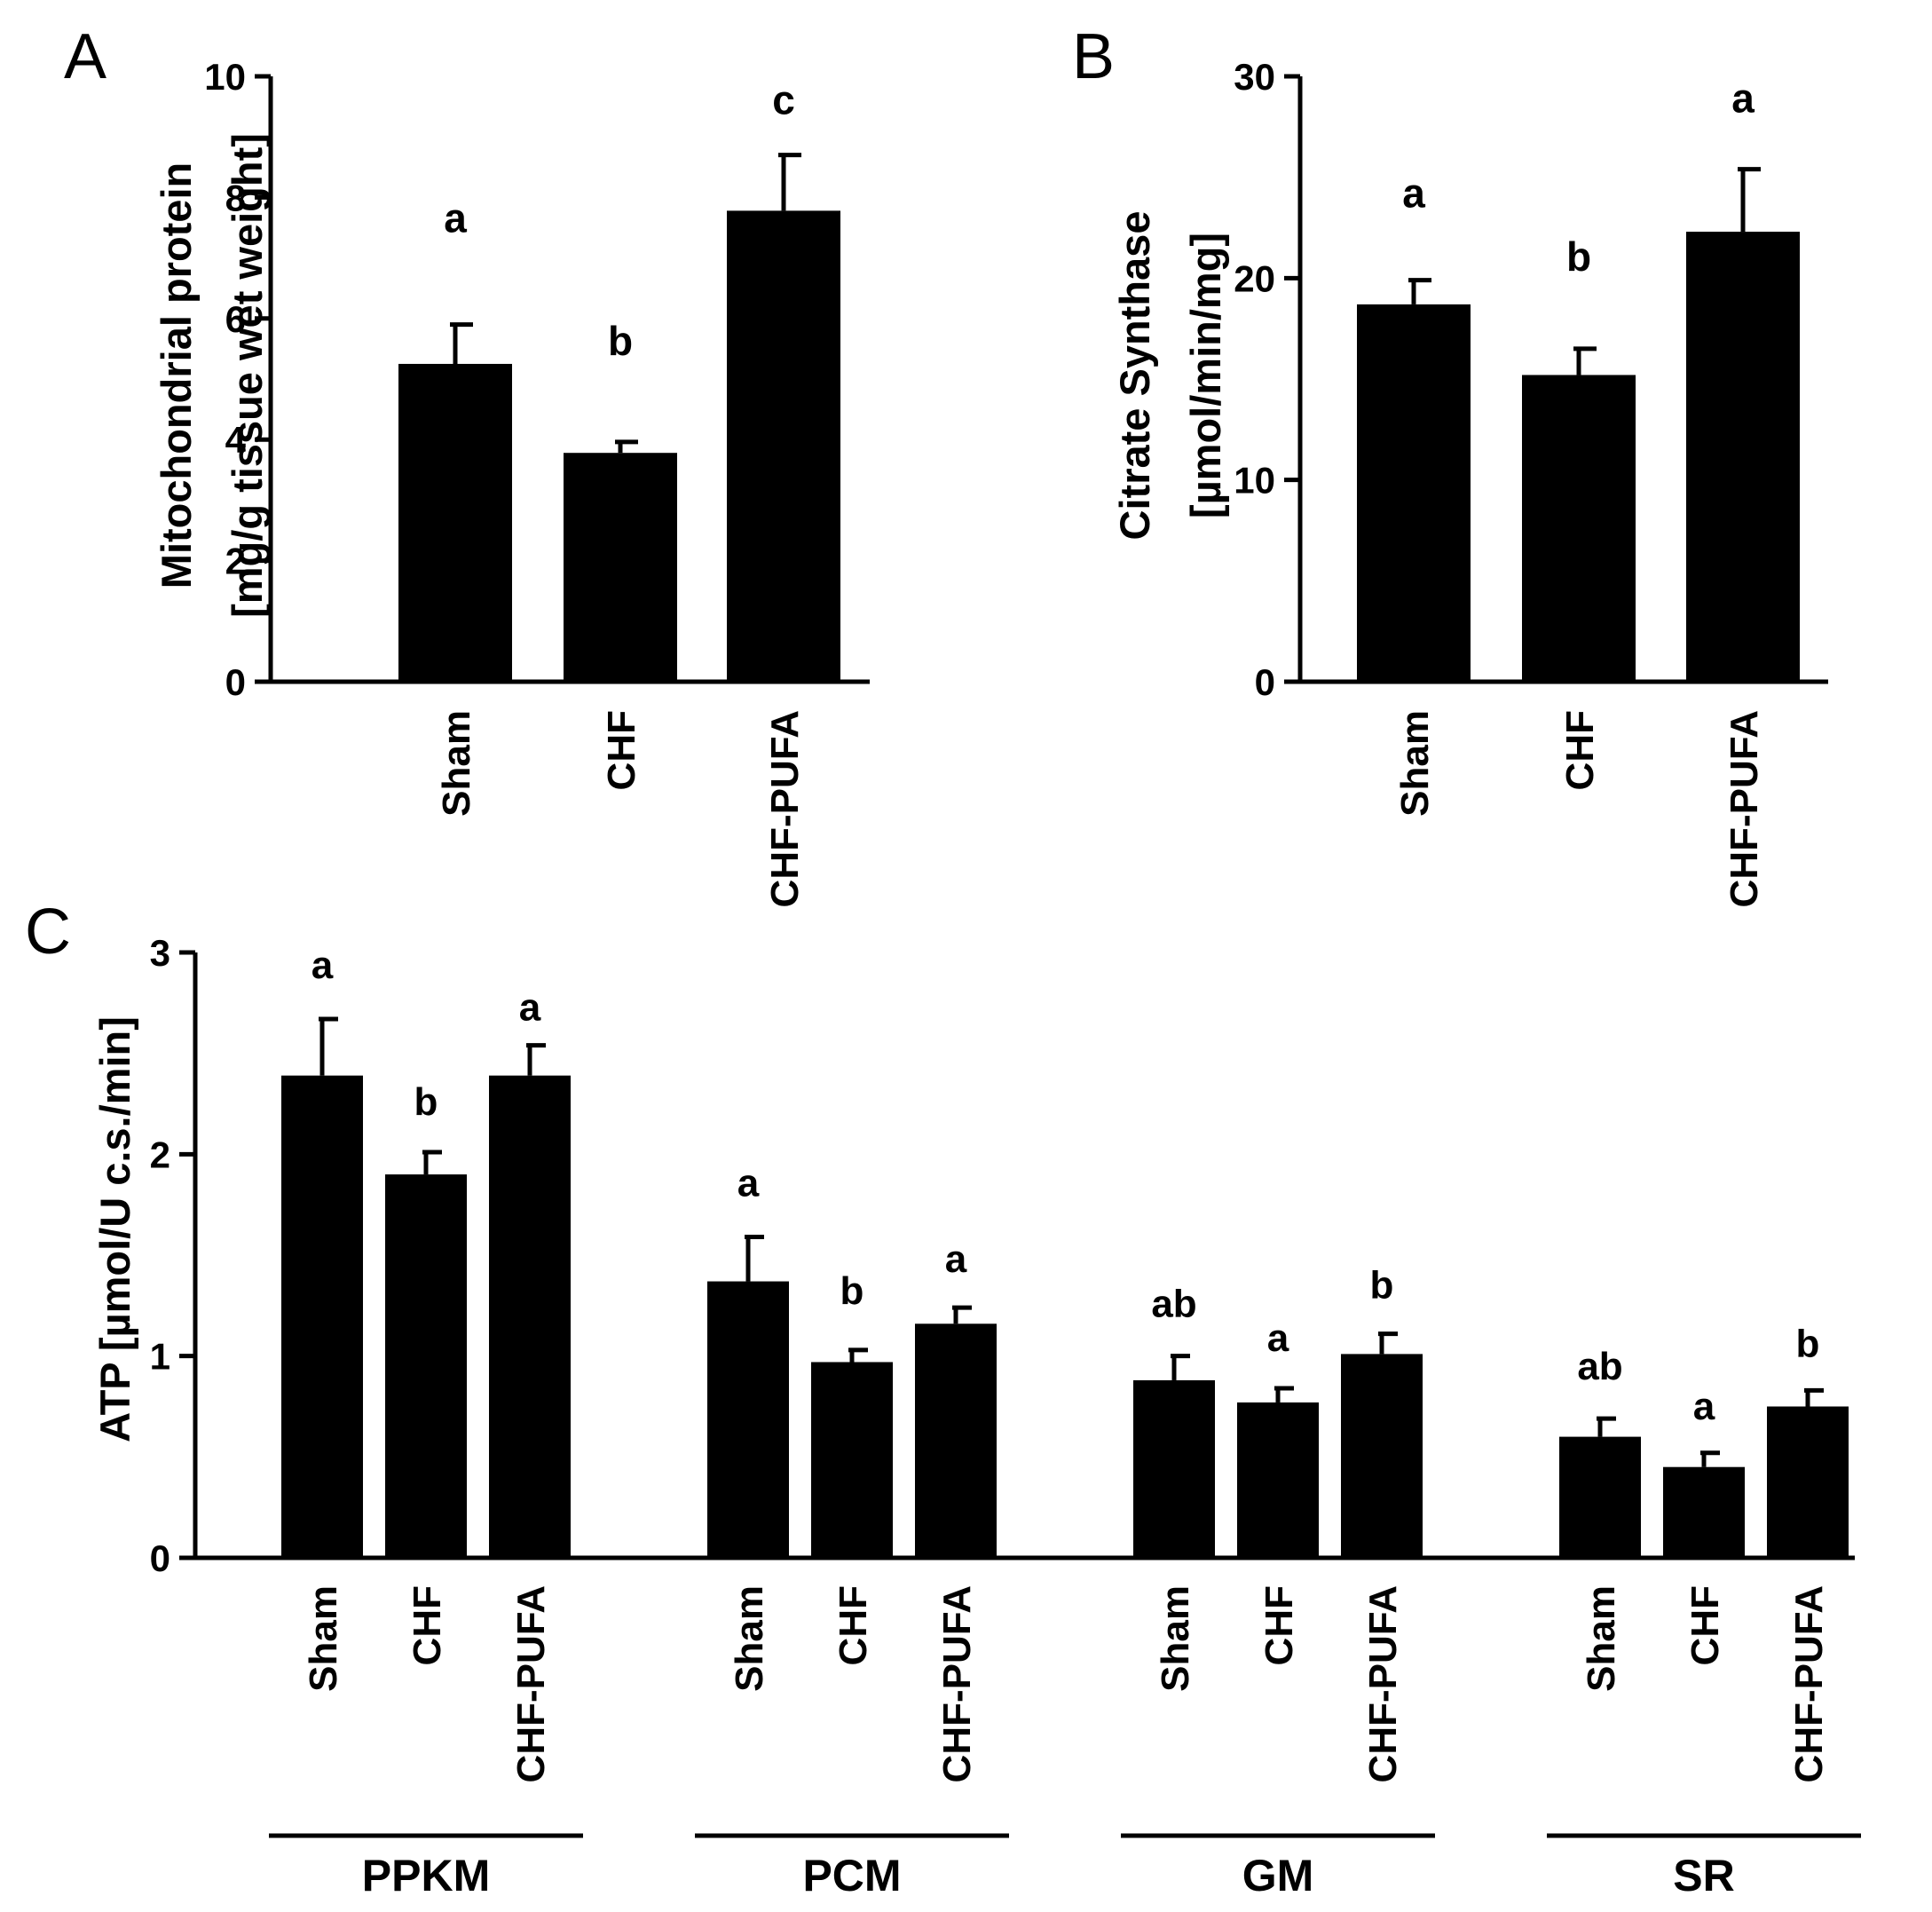 The height and width of the screenshot is (1912, 1932). Describe the element at coordinates (1134, 376) in the screenshot. I see `panel-b-ylabel-line-1: Citrate Synthase` at that location.